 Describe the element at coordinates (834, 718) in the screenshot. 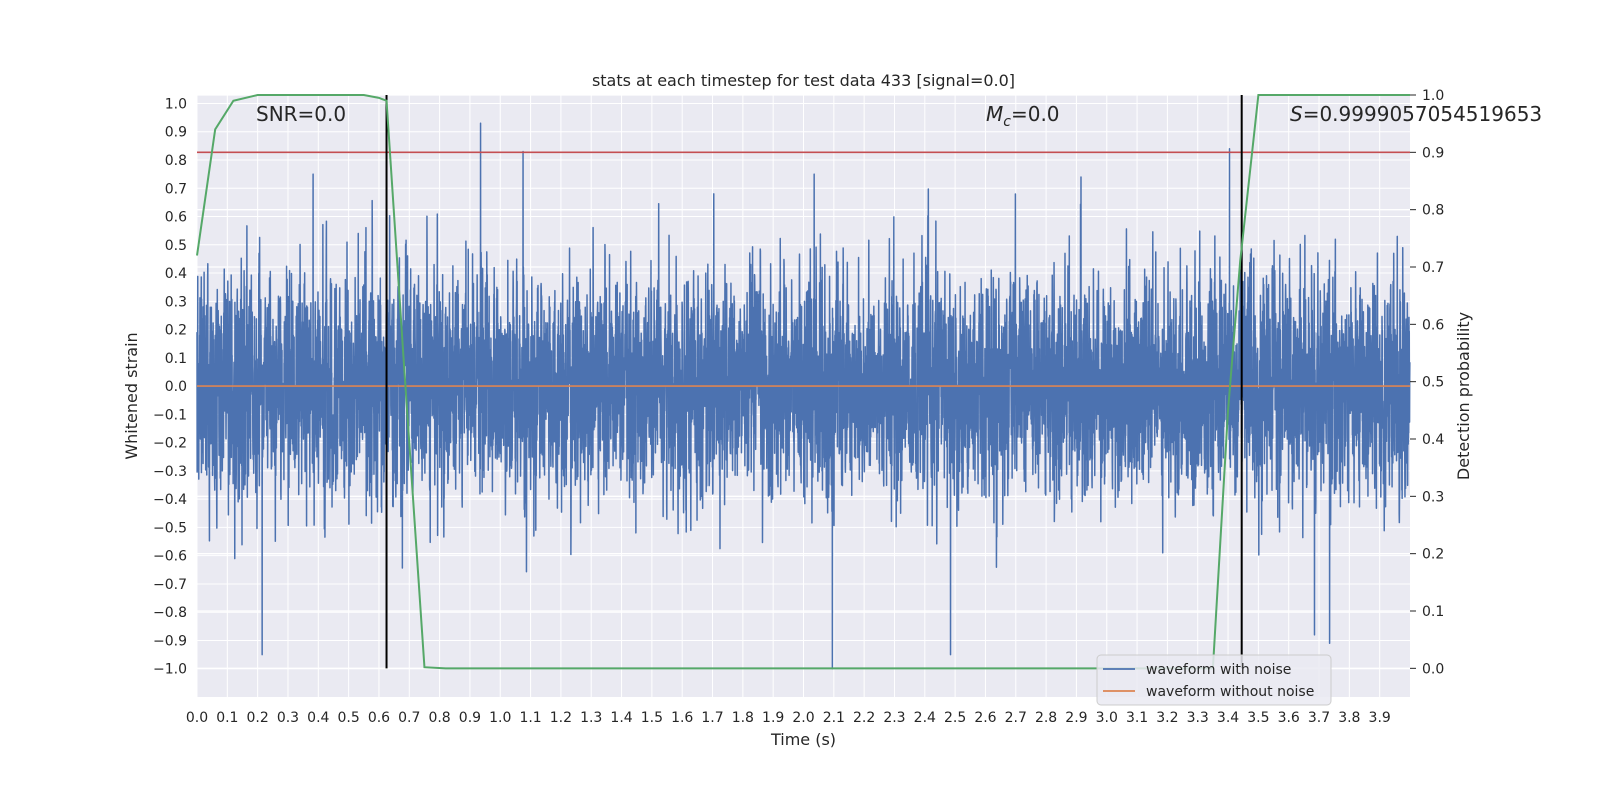

I see `x-tick-label: 2.1` at that location.